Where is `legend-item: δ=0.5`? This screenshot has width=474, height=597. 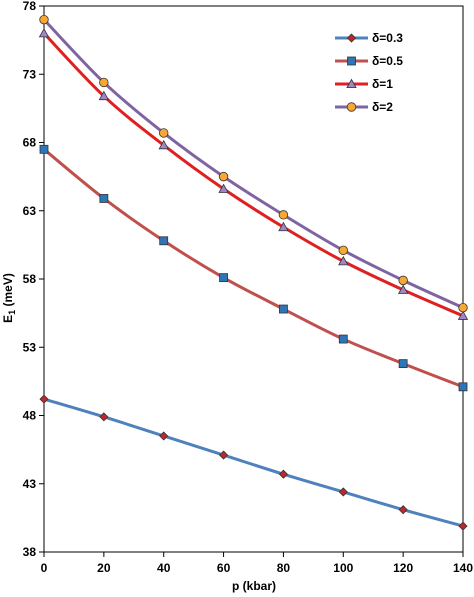 legend-item: δ=0.5 is located at coordinates (369, 61).